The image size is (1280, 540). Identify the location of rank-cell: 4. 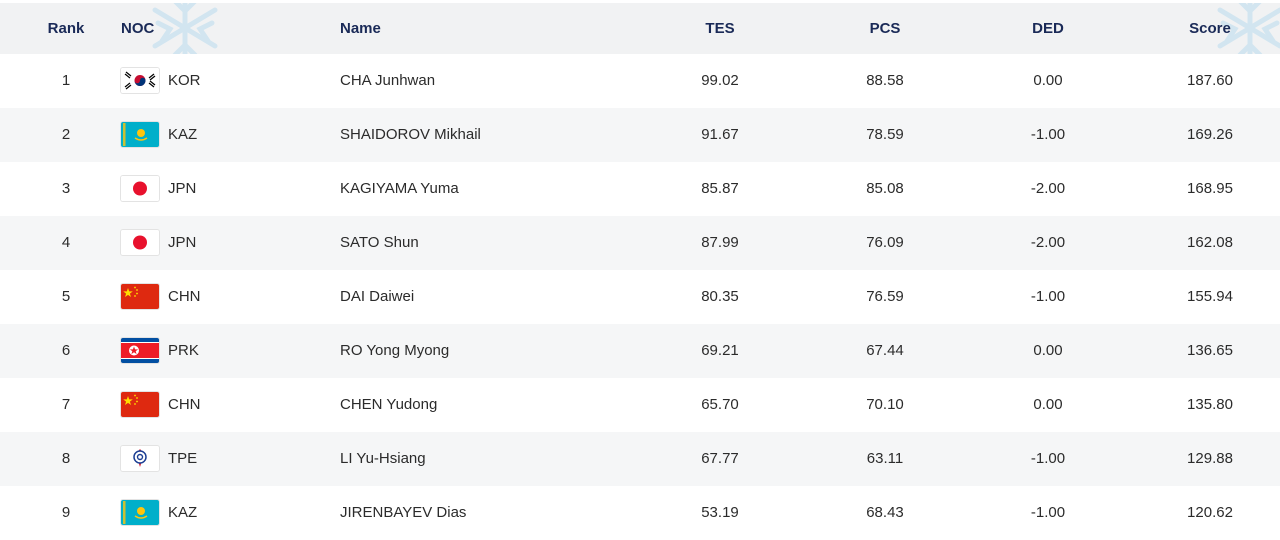
(66, 242).